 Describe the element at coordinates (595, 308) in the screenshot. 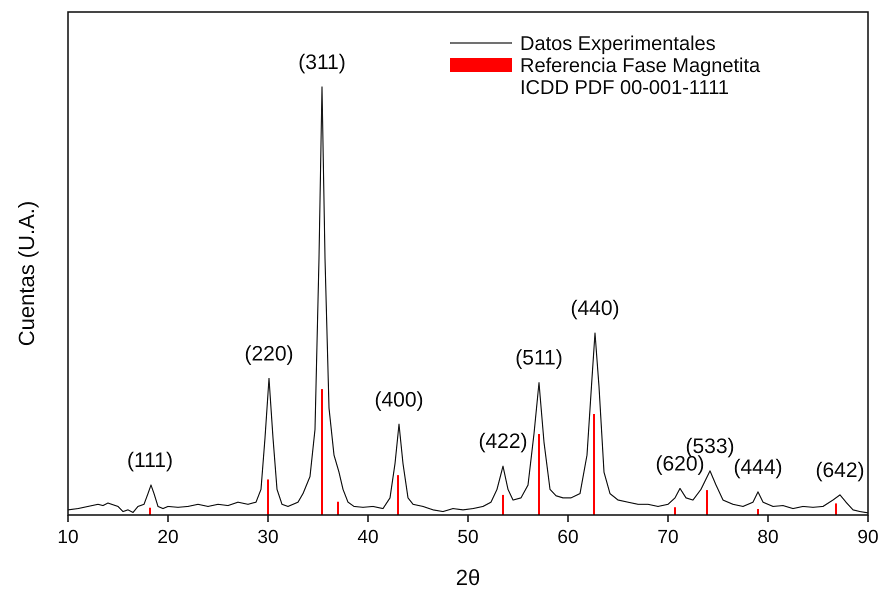

I see `annotation: (440)` at that location.